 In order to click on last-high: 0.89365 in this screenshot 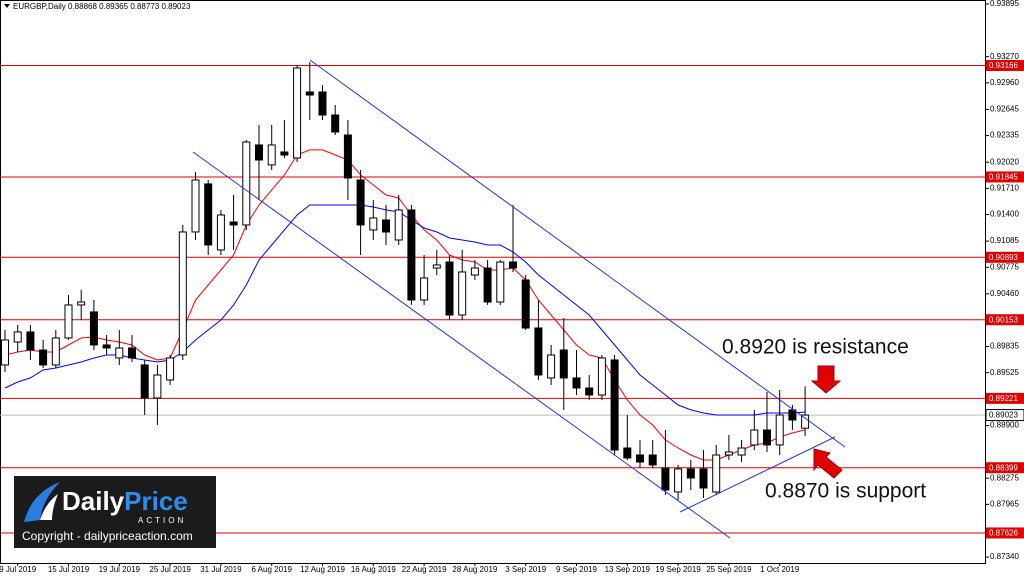, I will do `click(113, 6)`.